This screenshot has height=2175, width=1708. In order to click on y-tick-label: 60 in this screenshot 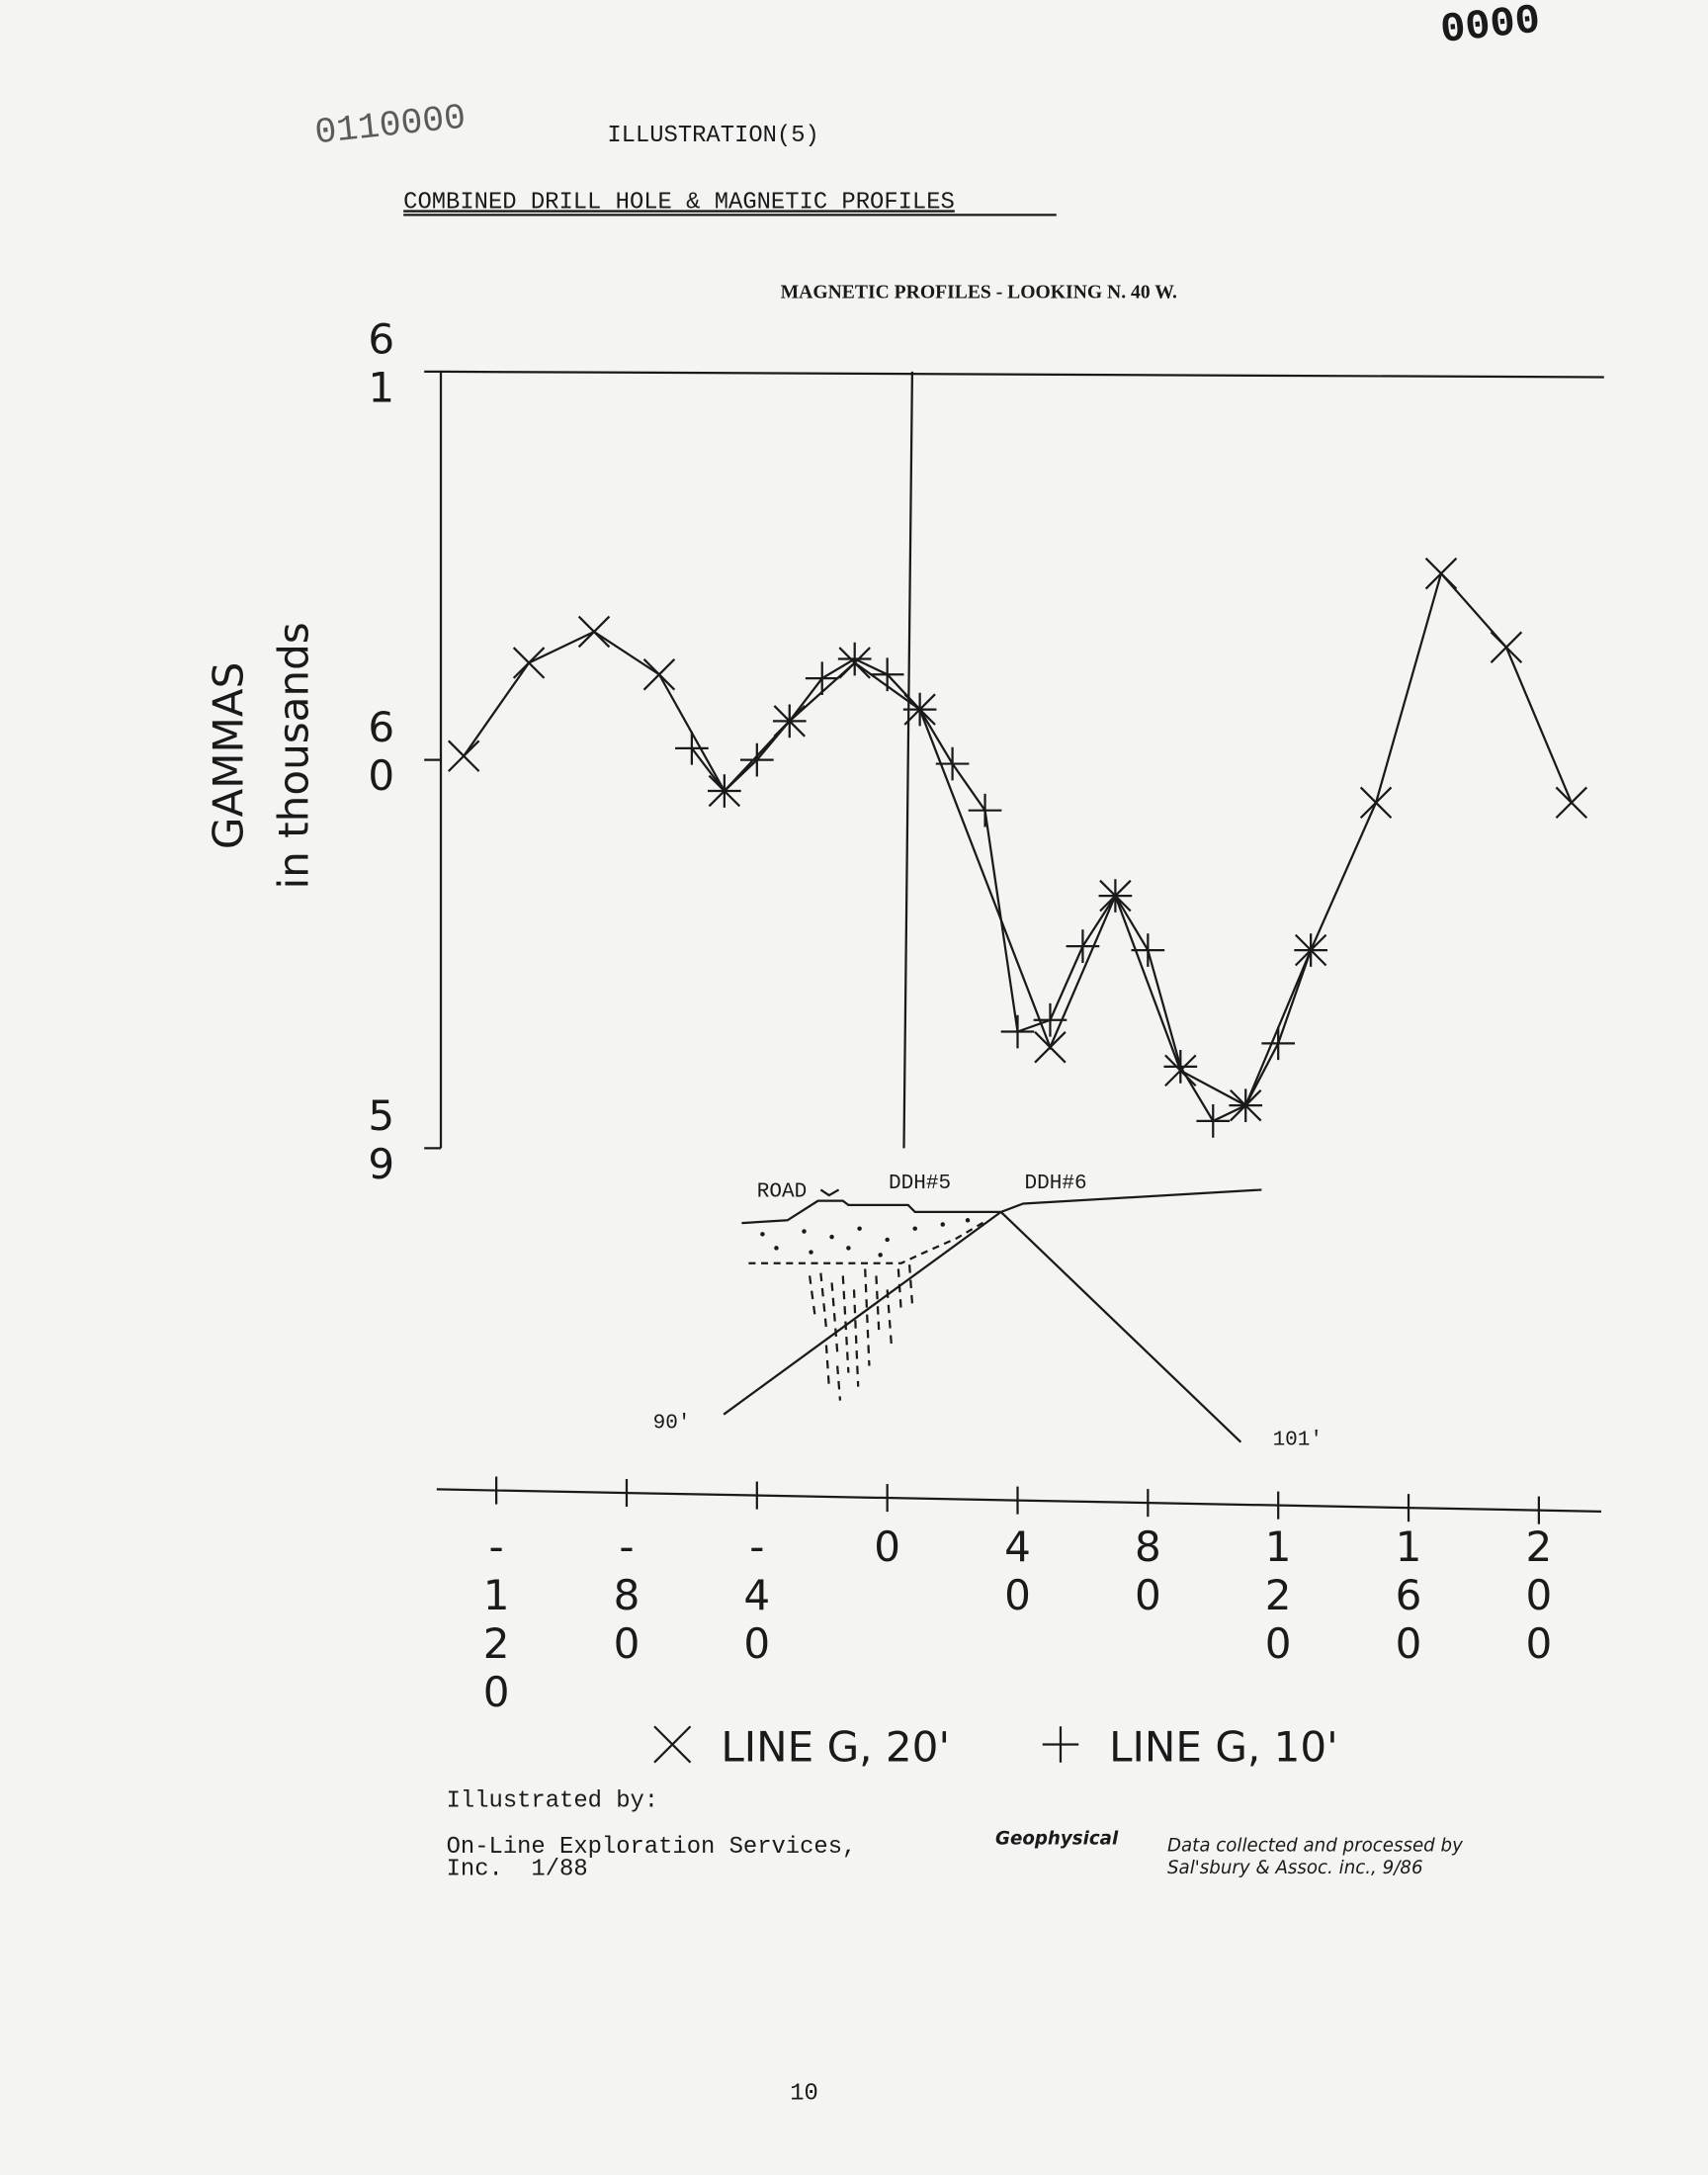, I will do `click(381, 751)`.